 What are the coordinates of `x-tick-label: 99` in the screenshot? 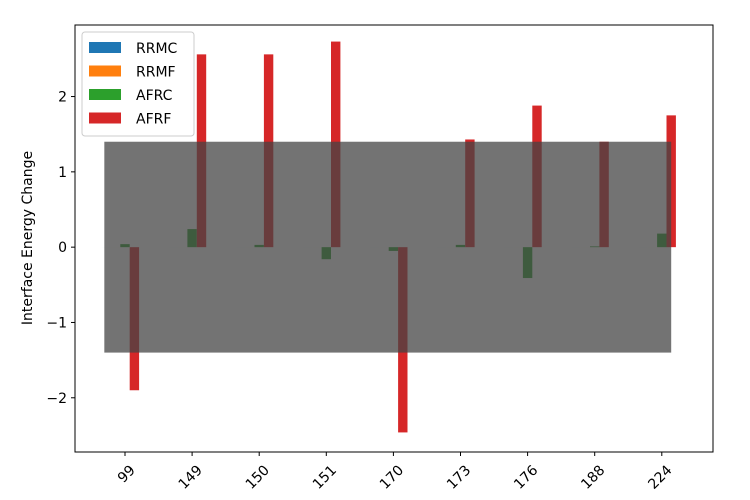 It's located at (127, 474).